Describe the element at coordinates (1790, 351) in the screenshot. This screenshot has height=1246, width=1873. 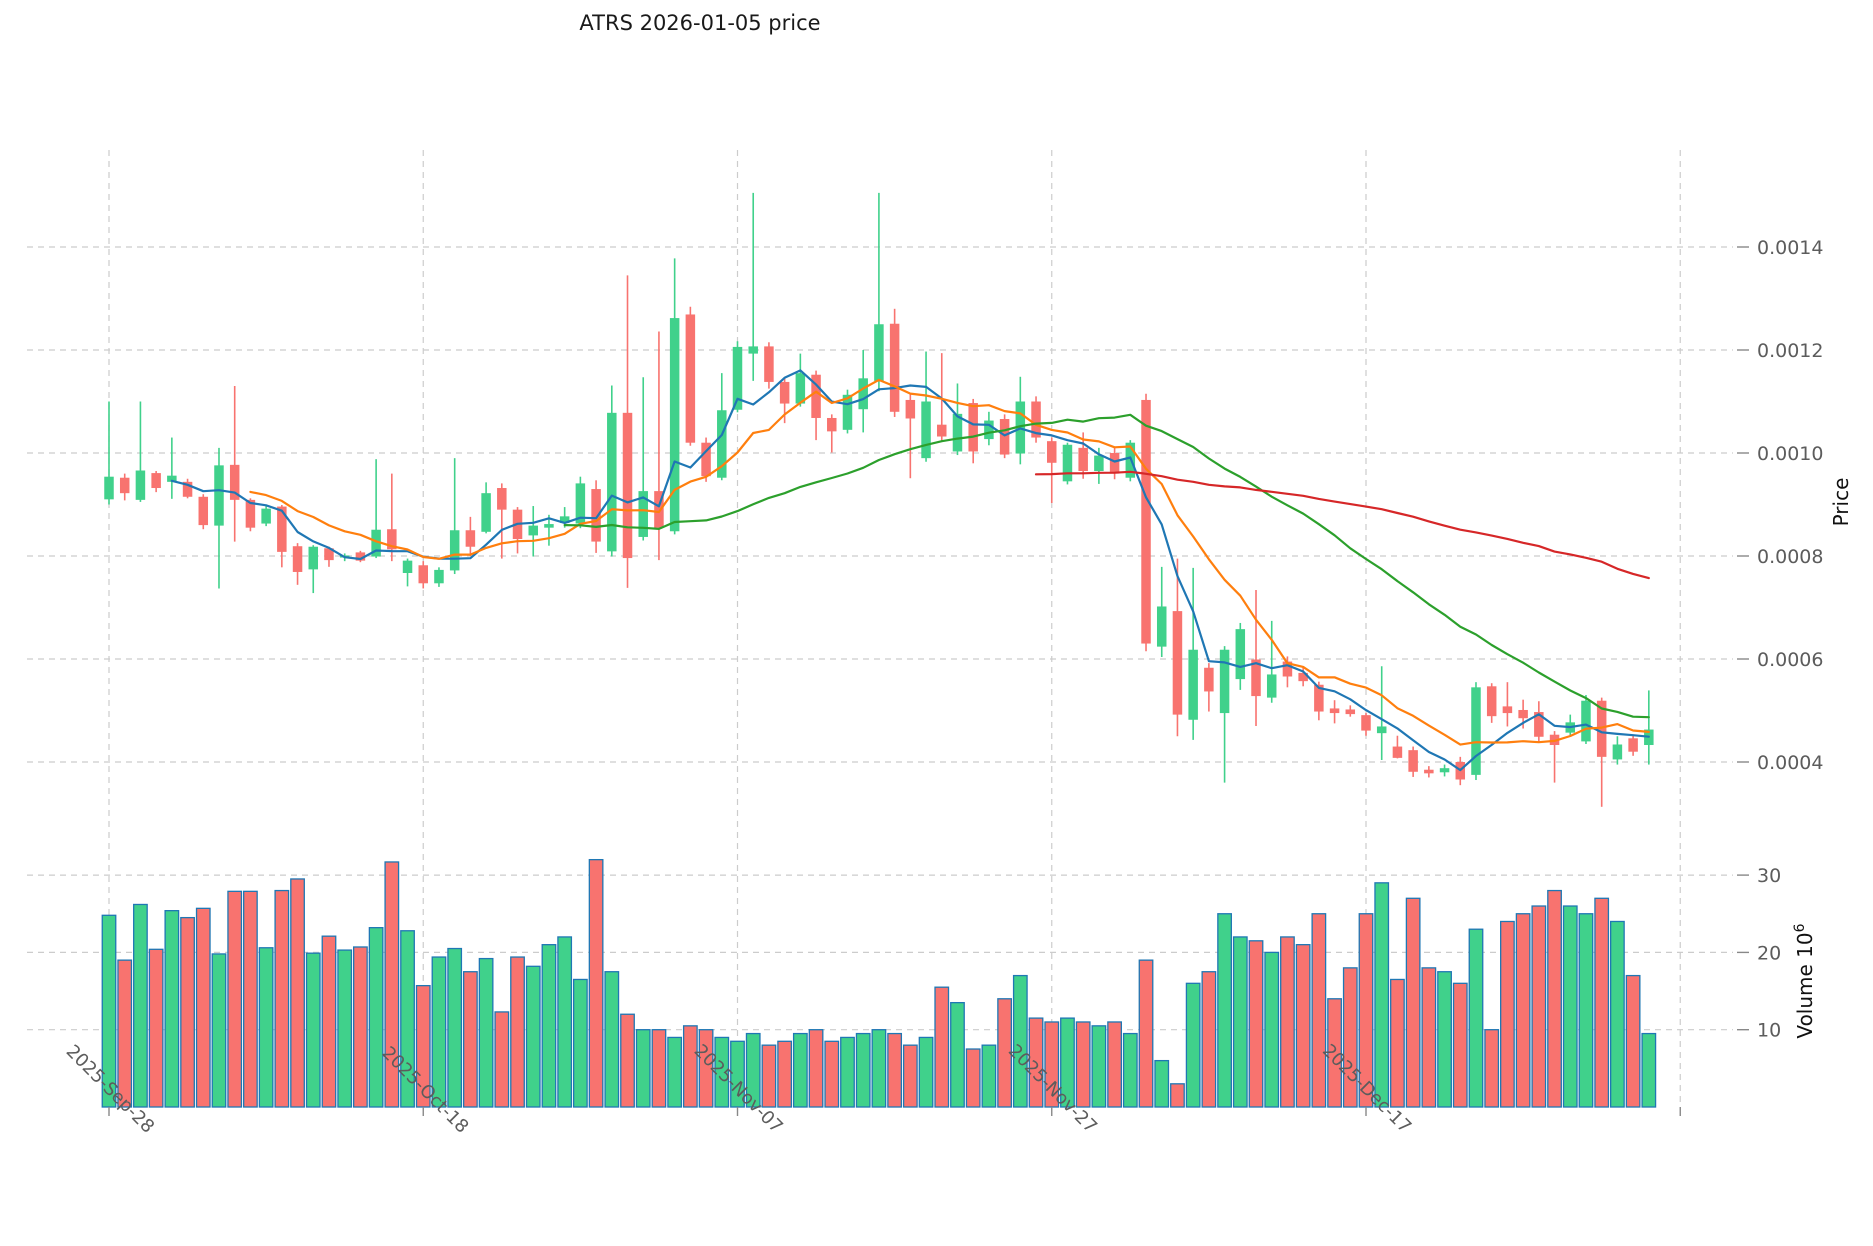
I see `price-tick-label: 0.0012` at that location.